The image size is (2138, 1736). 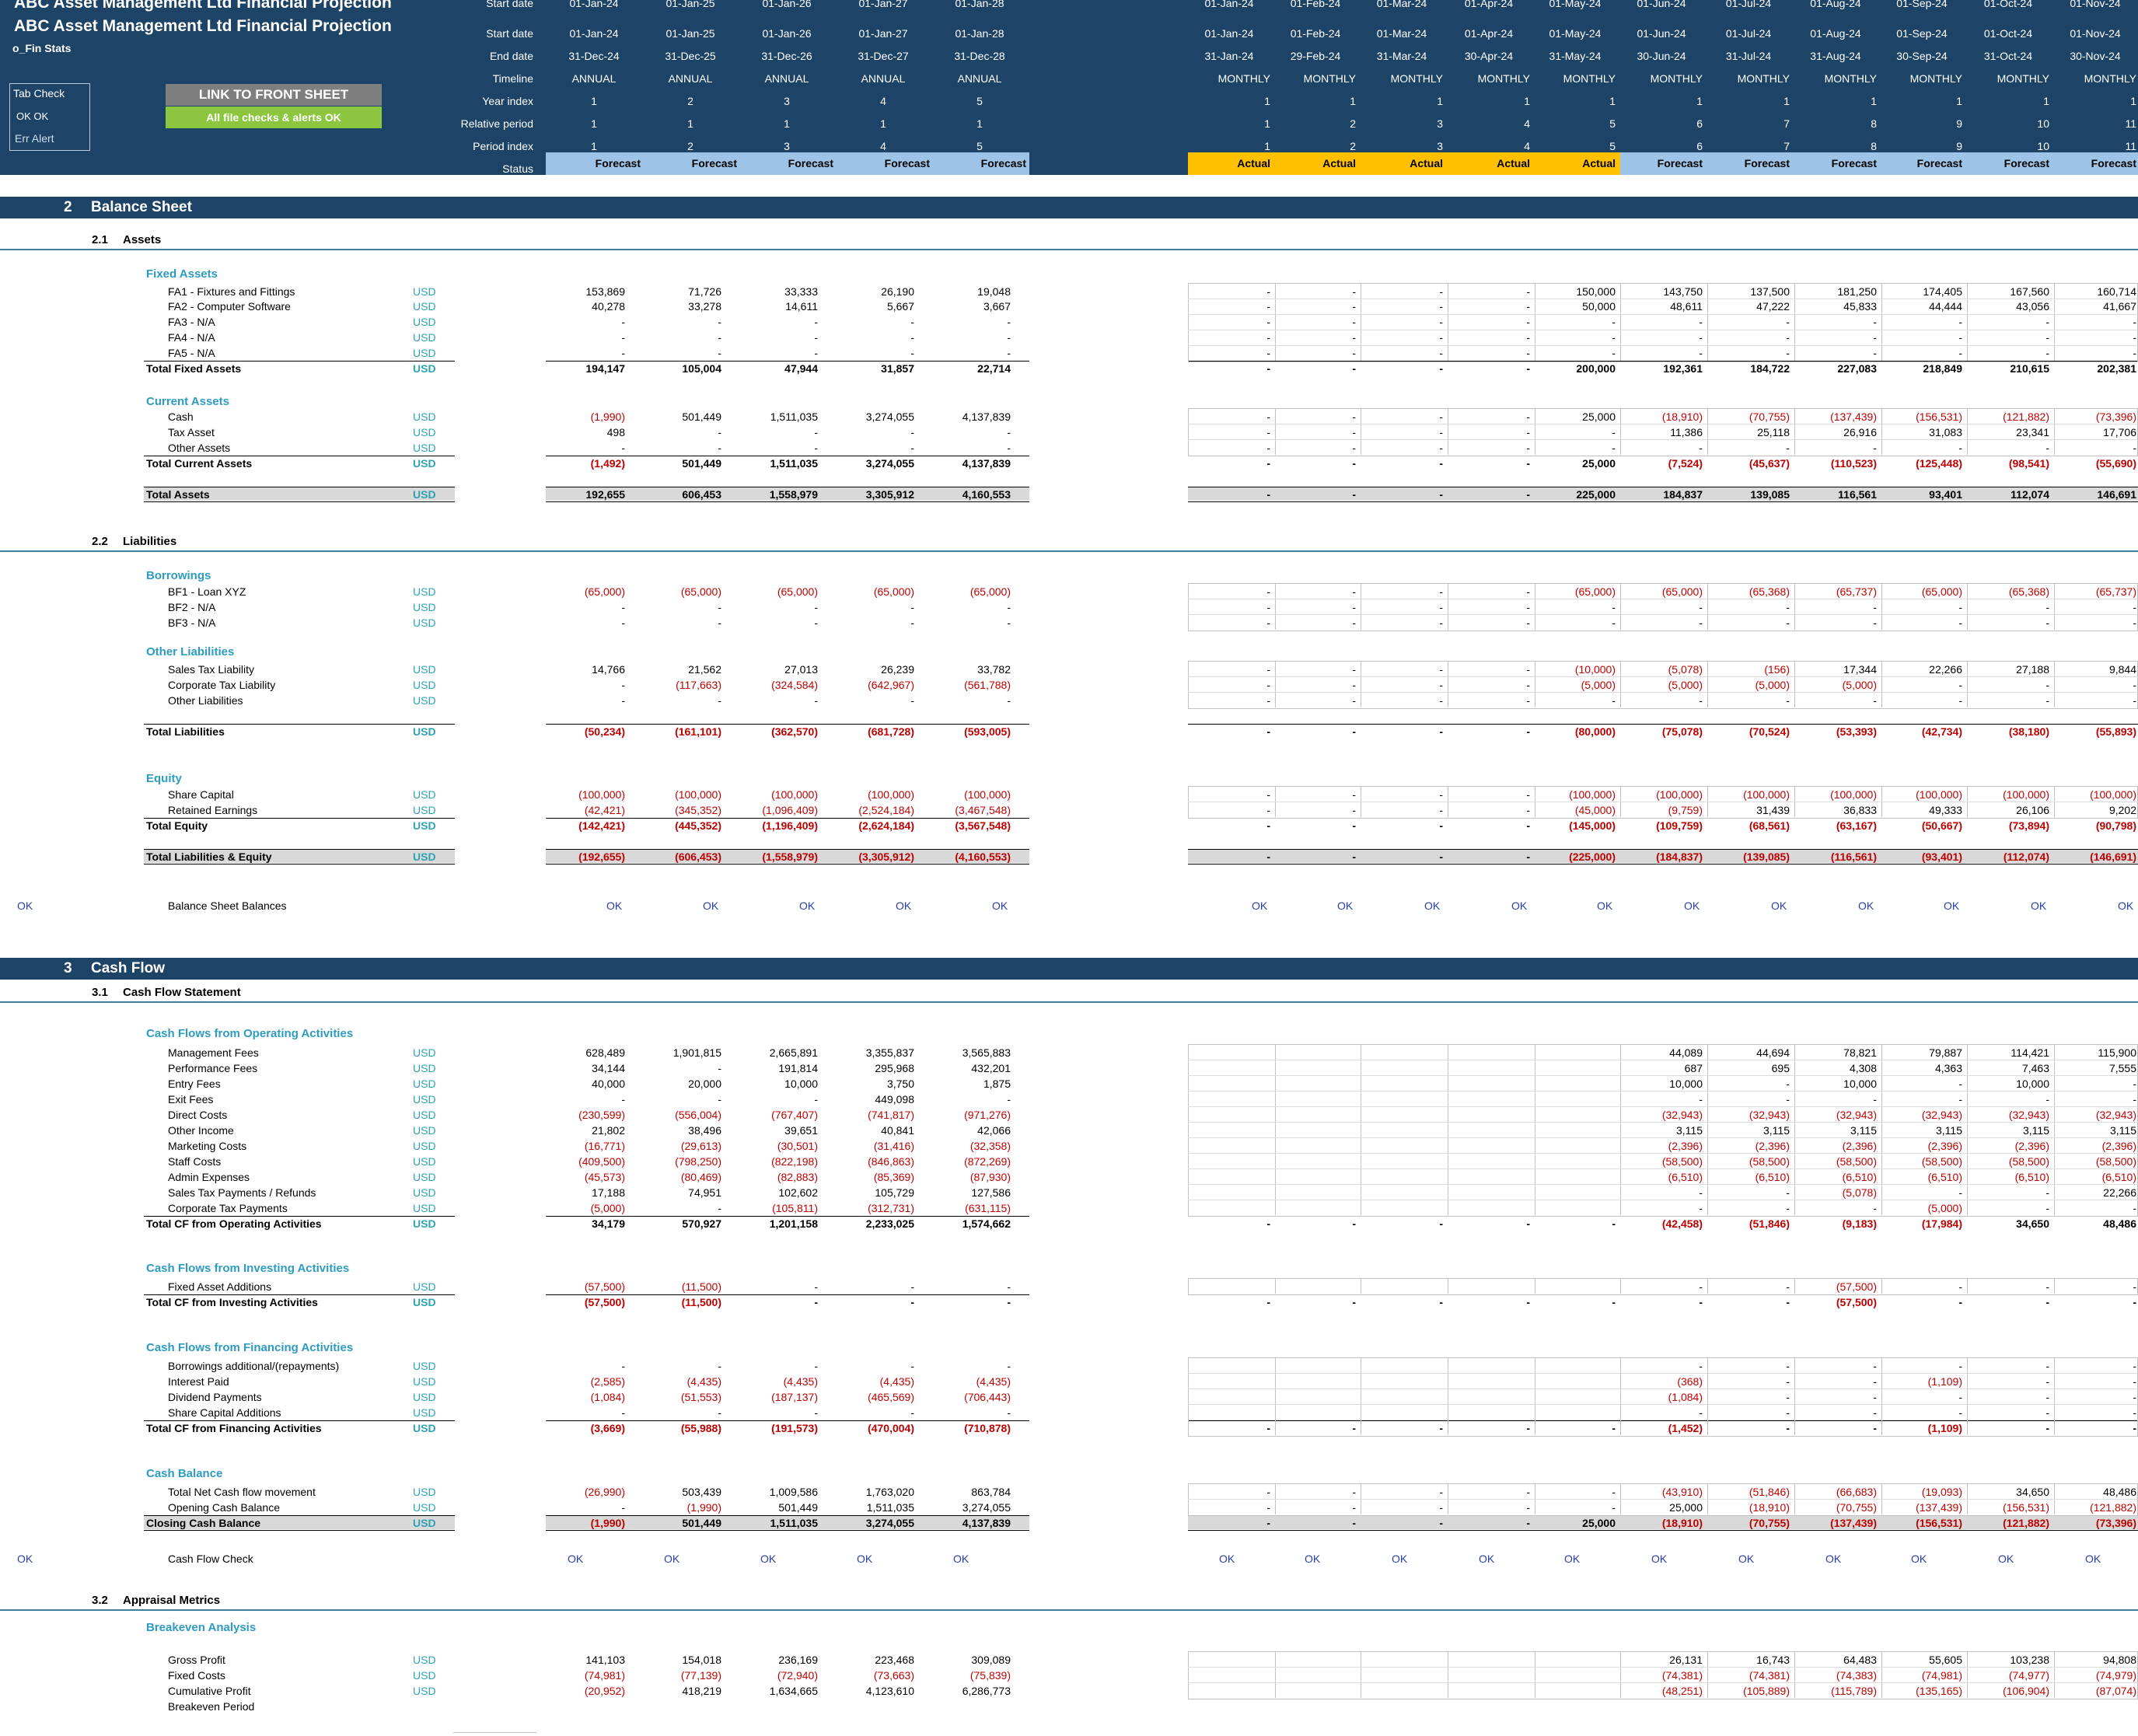 What do you see at coordinates (49, 117) in the screenshot?
I see `tab-check-box: Tab Check OK OK Err Alert` at bounding box center [49, 117].